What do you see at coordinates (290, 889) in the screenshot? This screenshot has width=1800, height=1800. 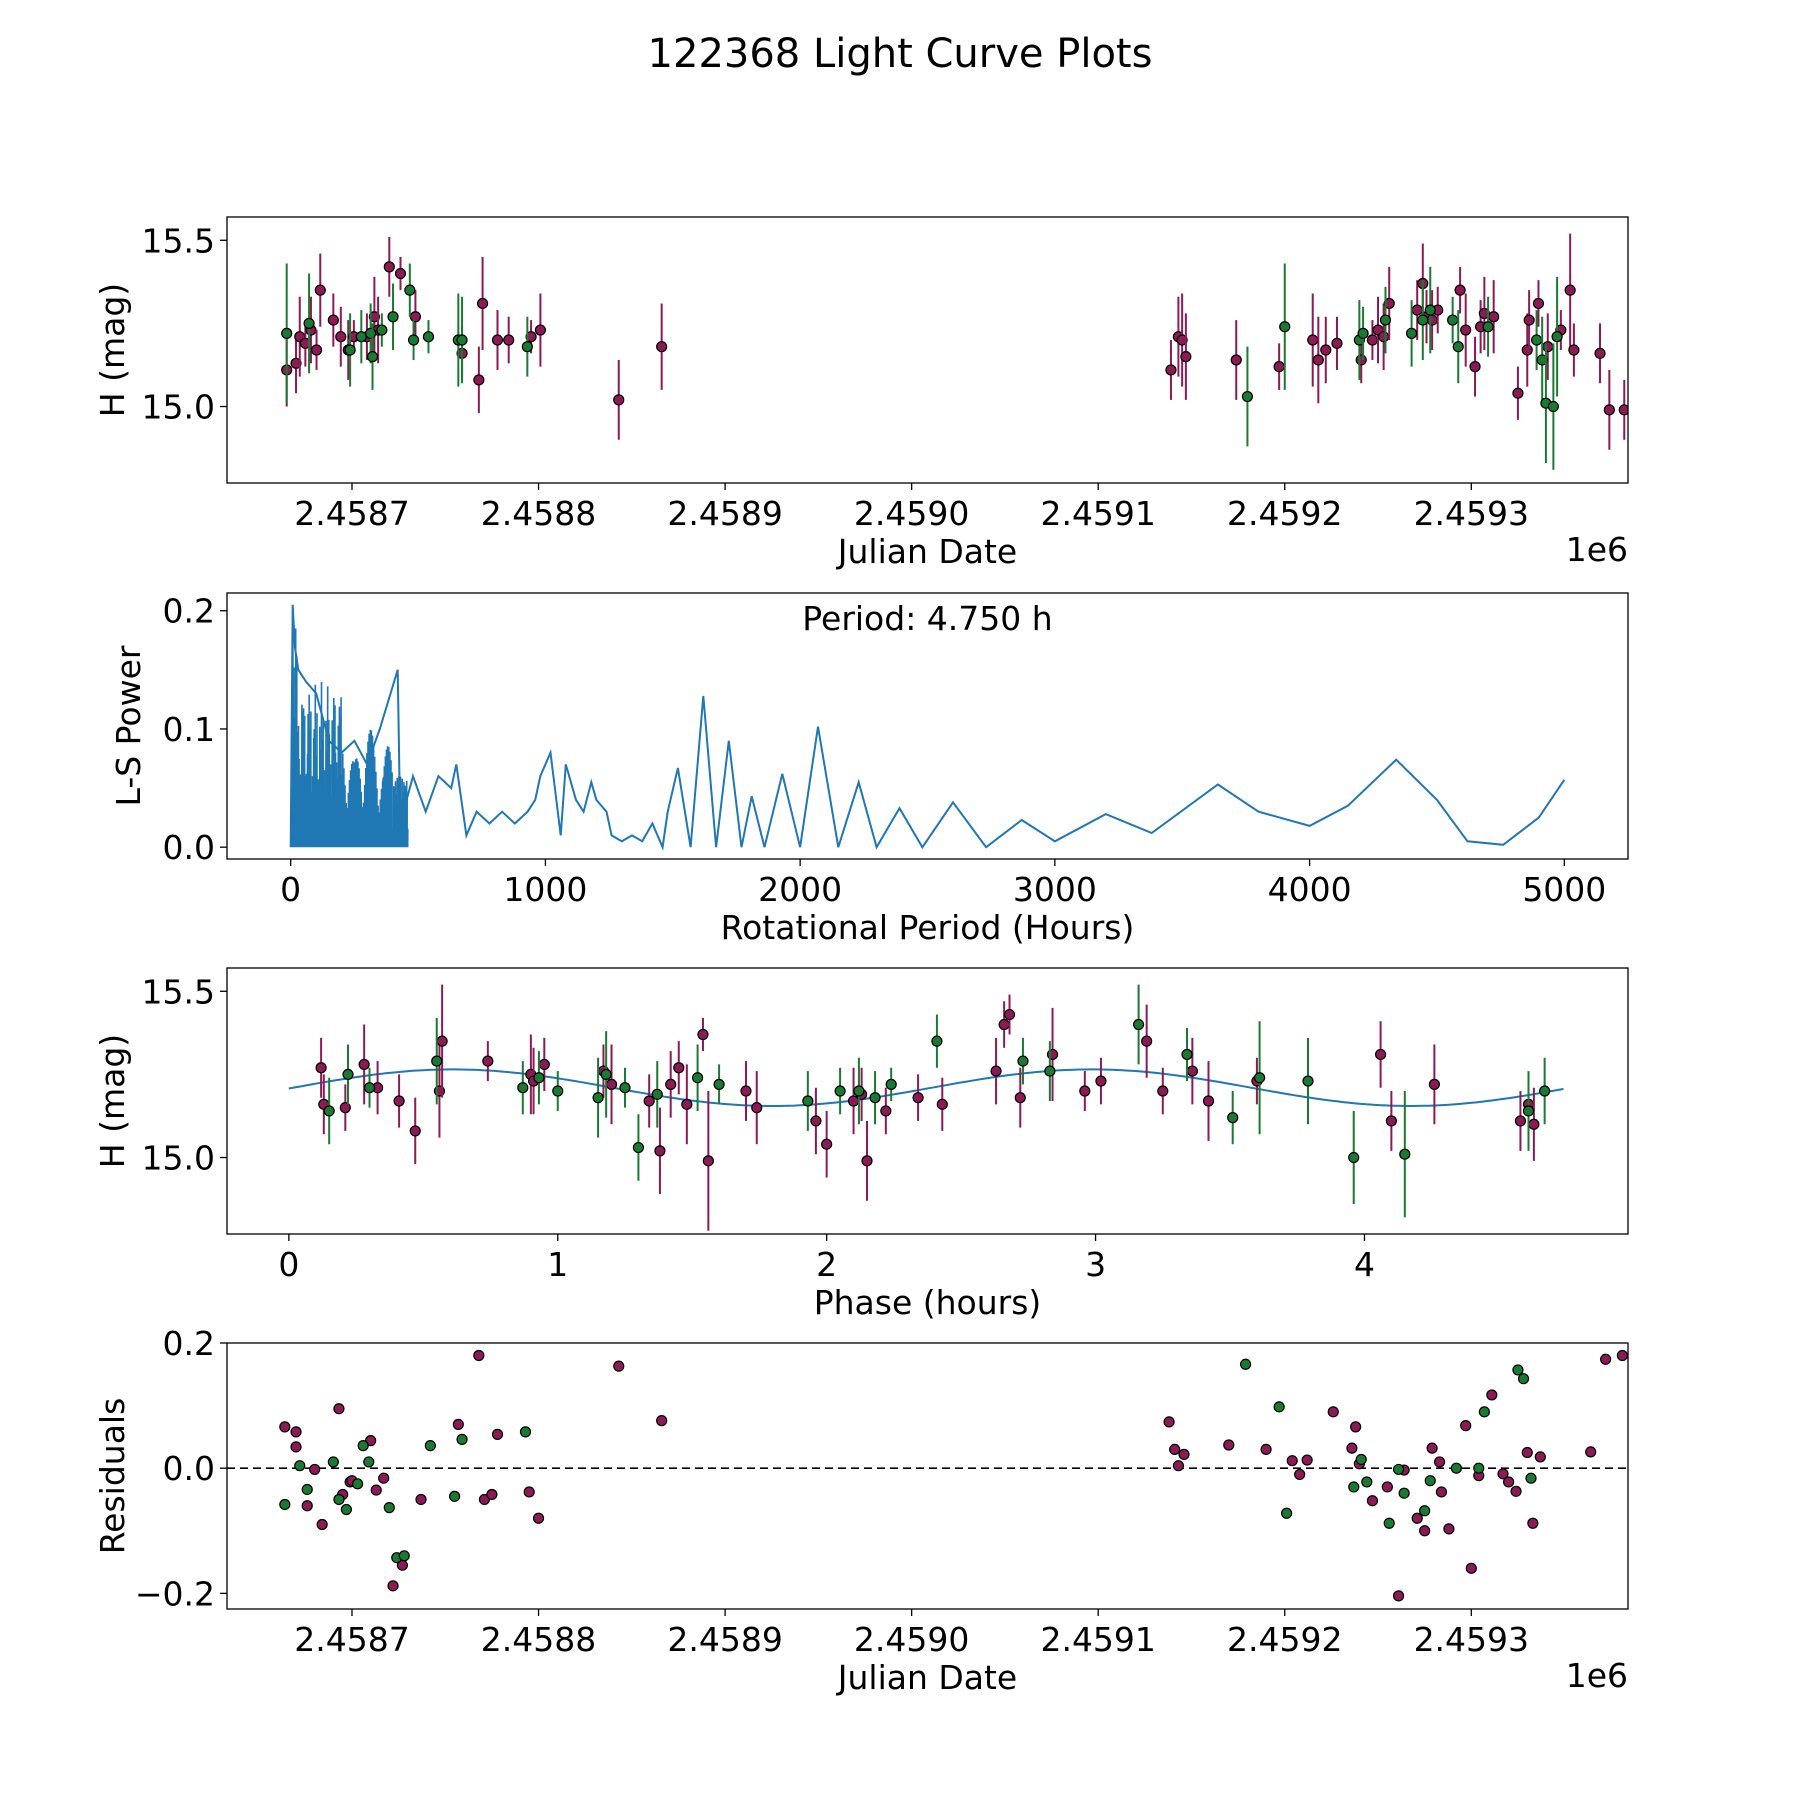 I see `x-tick-label: 0` at bounding box center [290, 889].